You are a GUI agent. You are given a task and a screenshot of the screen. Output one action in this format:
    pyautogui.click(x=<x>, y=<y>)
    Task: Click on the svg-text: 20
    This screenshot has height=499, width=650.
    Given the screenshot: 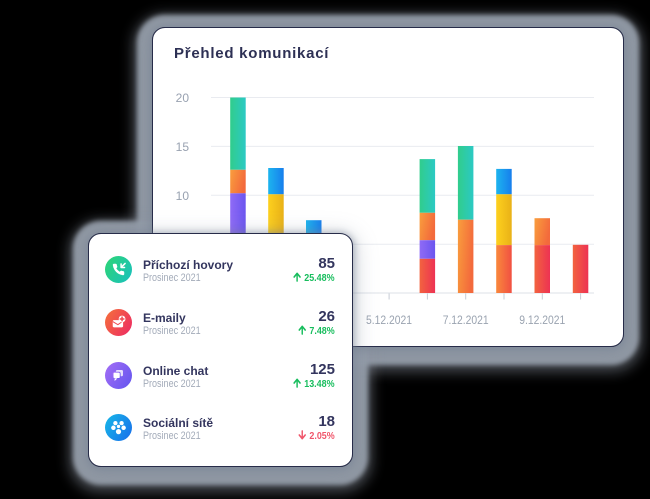 What is the action you would take?
    pyautogui.click(x=183, y=98)
    